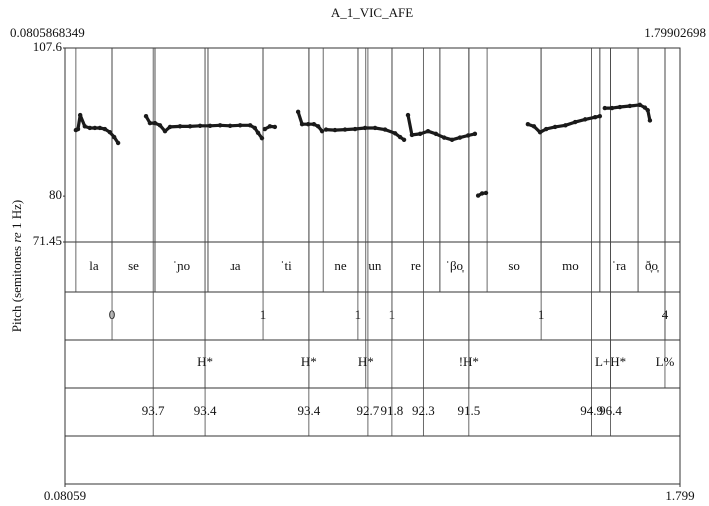  I want to click on x-limit-right: 1.79902698, so click(675, 32).